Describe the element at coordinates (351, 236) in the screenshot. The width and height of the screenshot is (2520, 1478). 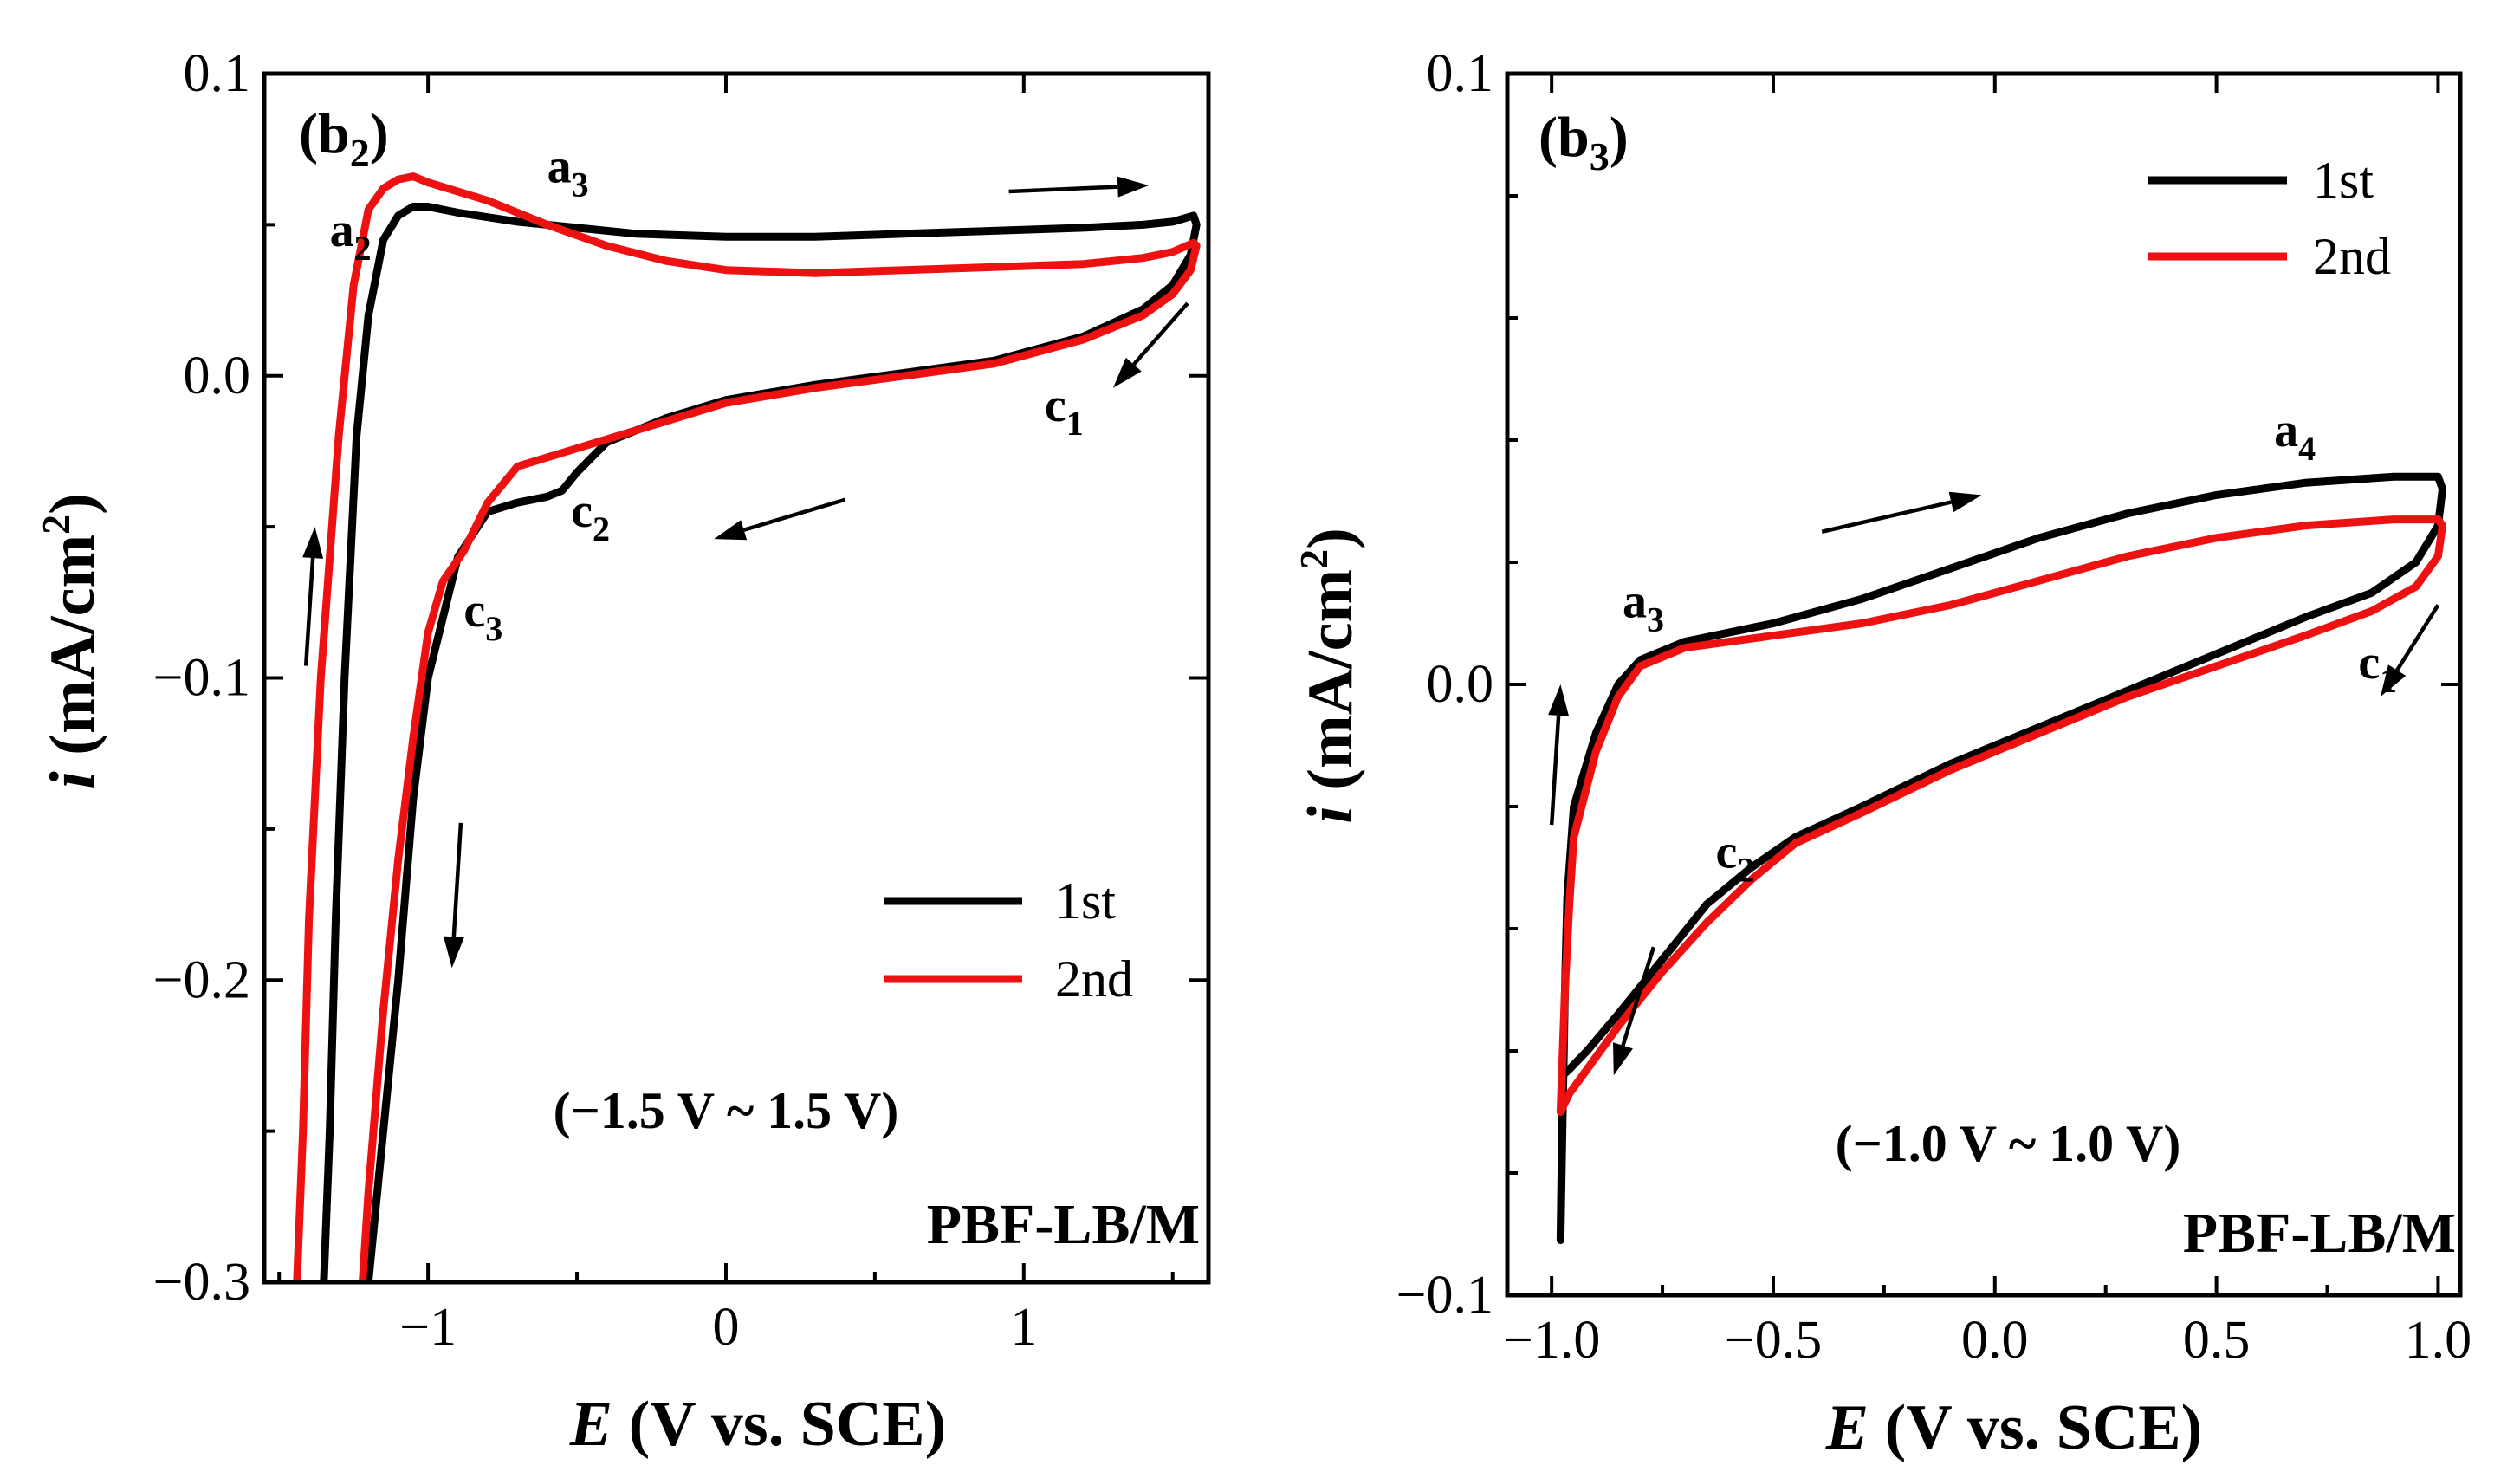
I see `peak-label-a2: a2` at that location.